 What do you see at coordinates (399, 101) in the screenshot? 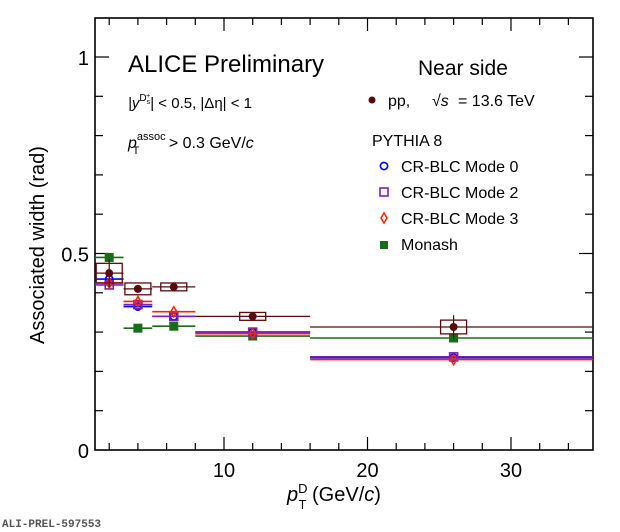
I see `legend-label-pp: pp,` at bounding box center [399, 101].